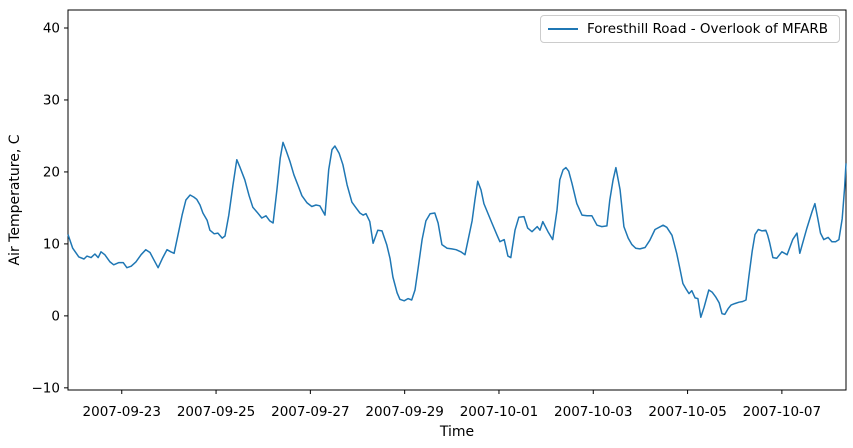 Image resolution: width=853 pixels, height=448 pixels. I want to click on x-tick-label: 2007-10-01, so click(499, 412).